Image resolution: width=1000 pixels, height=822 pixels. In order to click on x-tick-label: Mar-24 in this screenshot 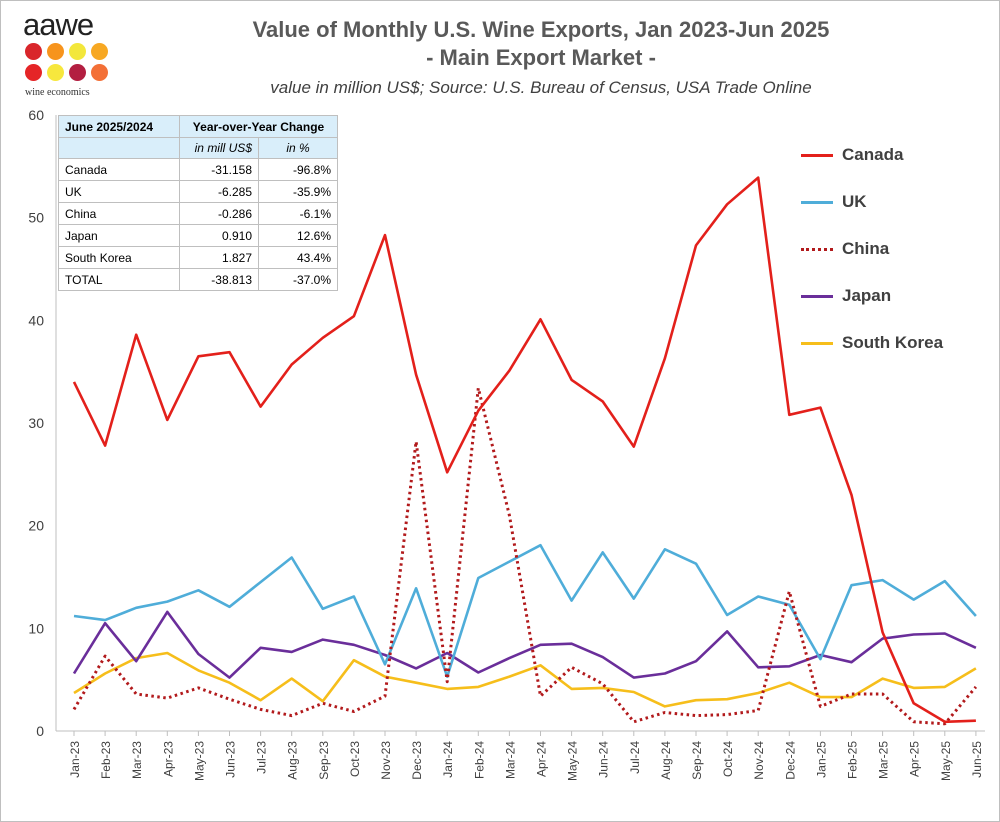, I will do `click(510, 760)`.